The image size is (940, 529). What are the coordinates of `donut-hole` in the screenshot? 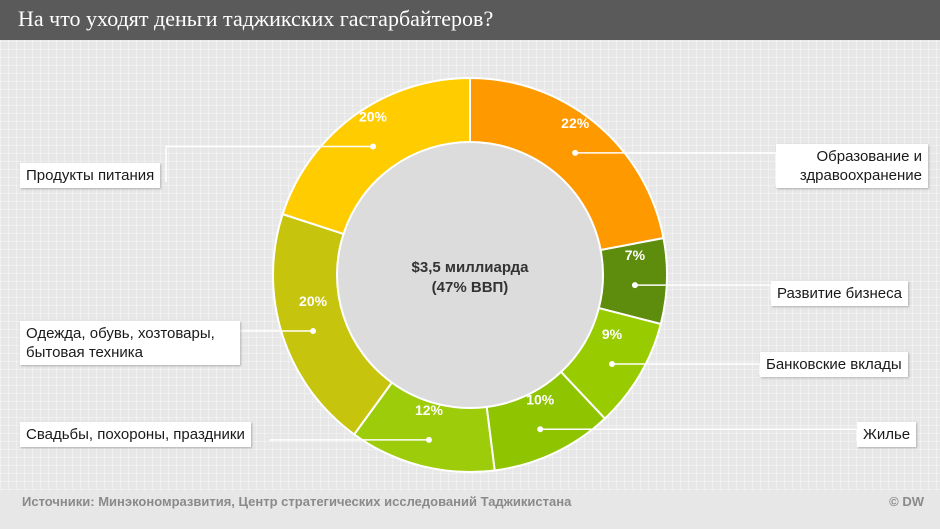 It's located at (470, 275).